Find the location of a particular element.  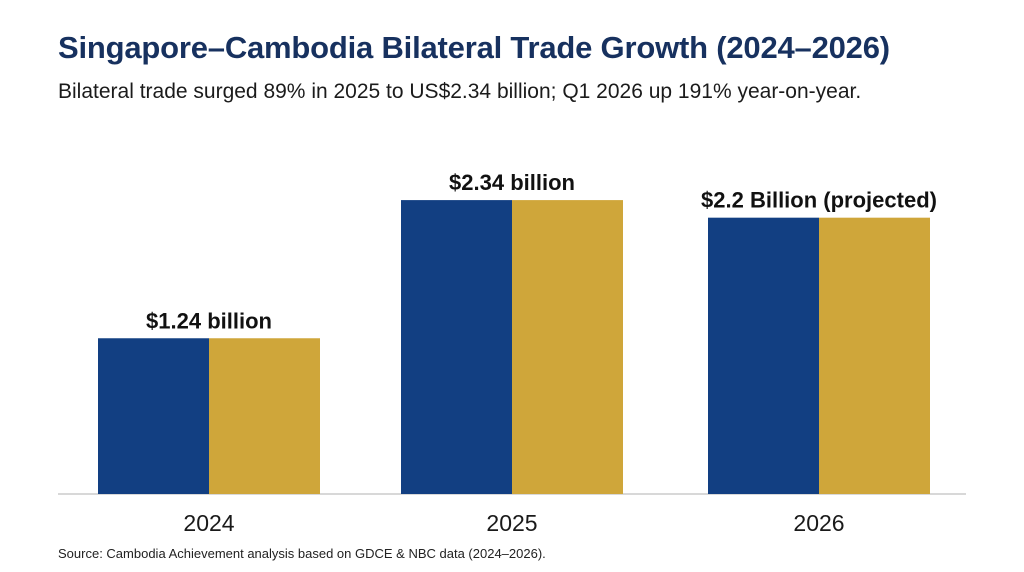

bar-2026-blue is located at coordinates (763, 355).